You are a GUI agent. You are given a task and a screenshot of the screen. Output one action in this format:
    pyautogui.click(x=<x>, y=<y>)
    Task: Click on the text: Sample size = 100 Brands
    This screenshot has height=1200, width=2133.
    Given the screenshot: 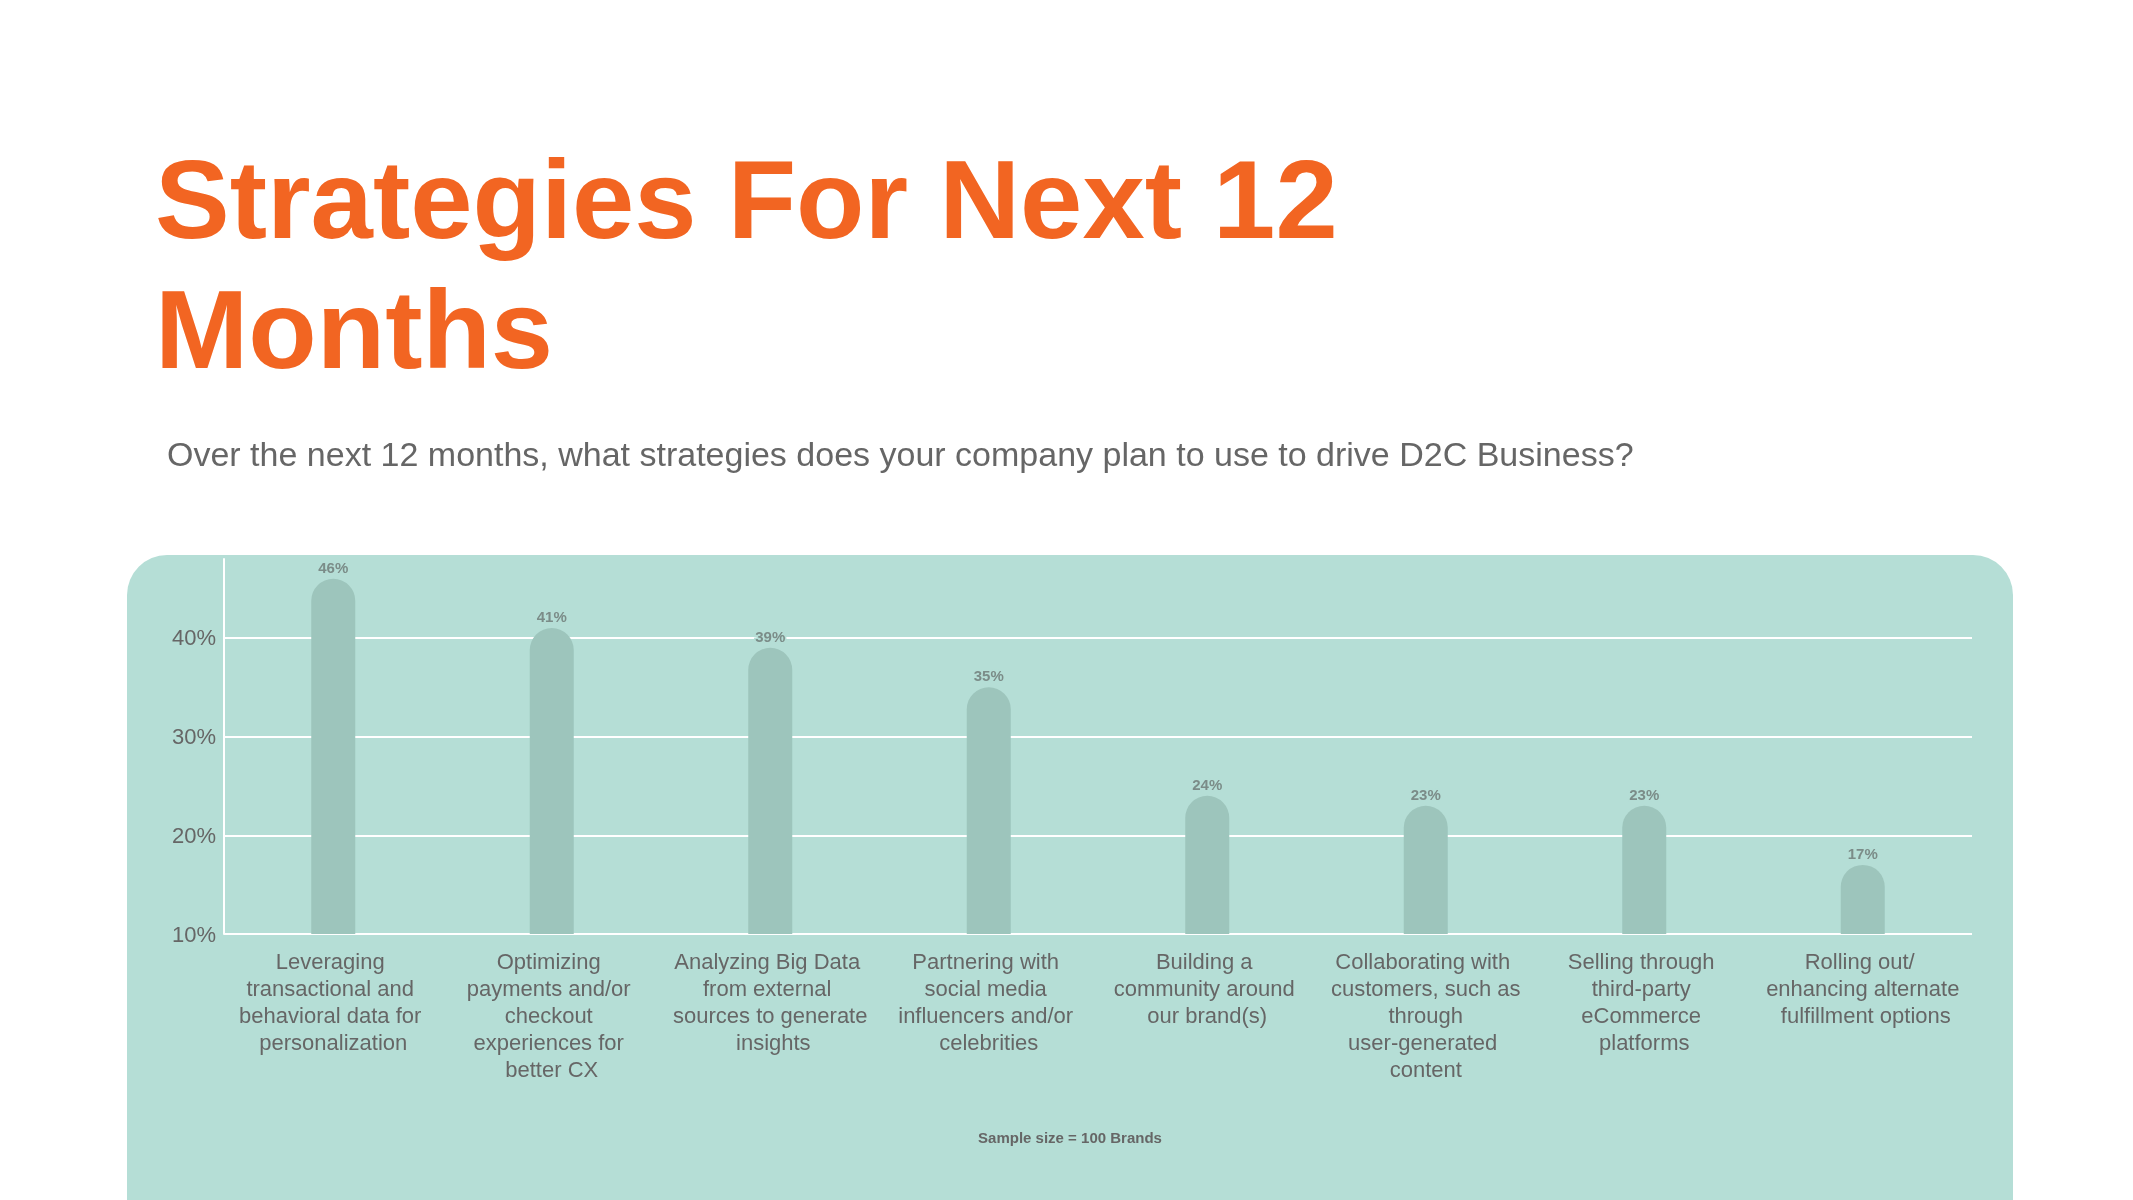 What is the action you would take?
    pyautogui.click(x=1070, y=1137)
    